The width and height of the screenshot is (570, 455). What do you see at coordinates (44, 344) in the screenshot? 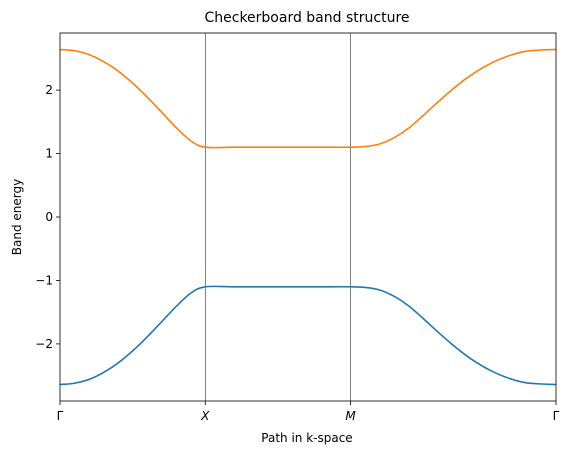
I see `y-tick-label-4: −2` at bounding box center [44, 344].